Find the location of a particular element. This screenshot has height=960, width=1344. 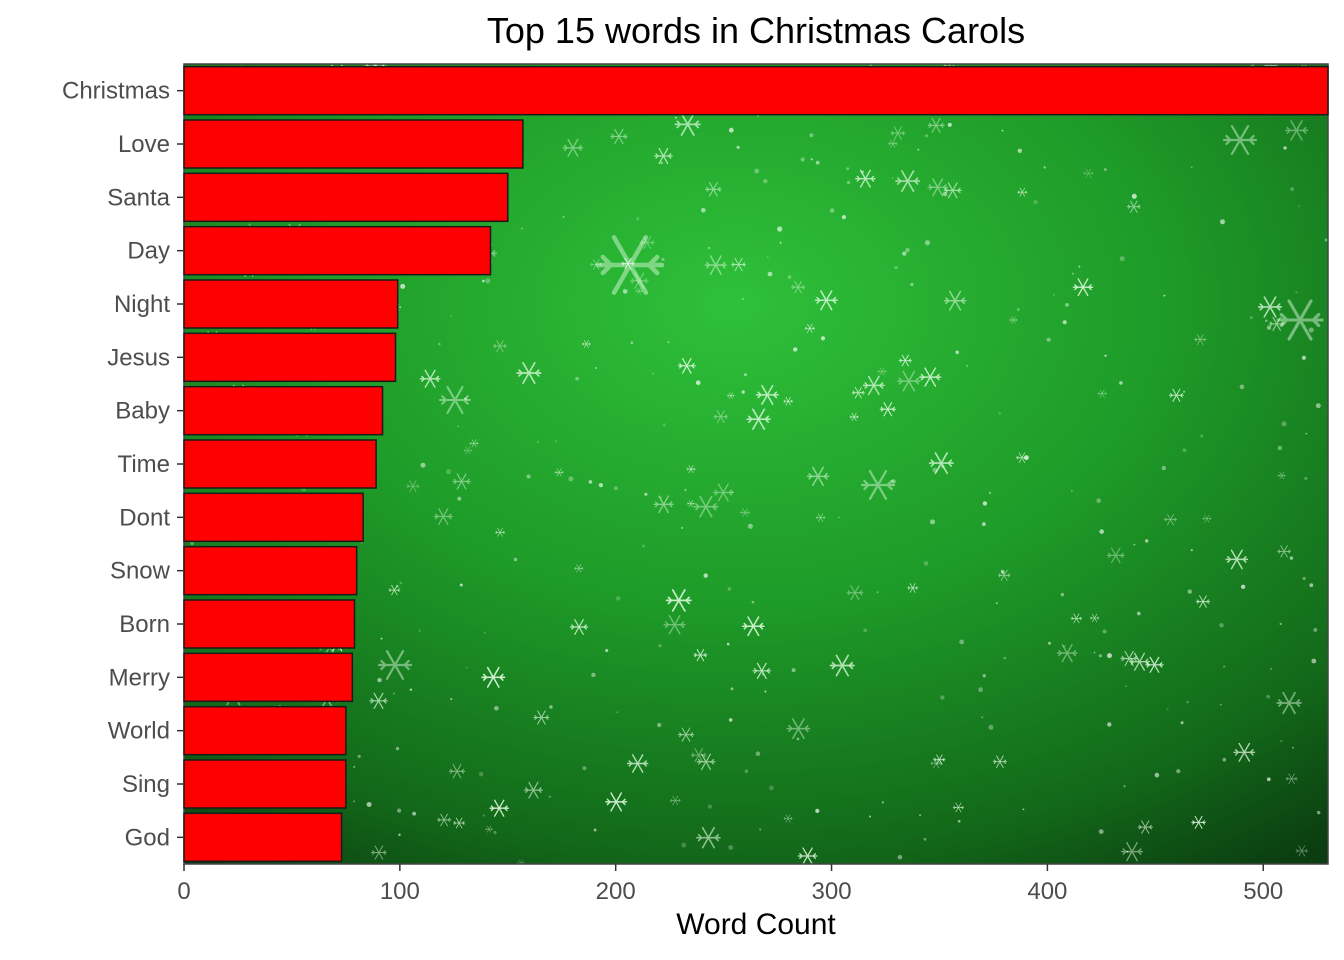

bar-born is located at coordinates (269, 624).